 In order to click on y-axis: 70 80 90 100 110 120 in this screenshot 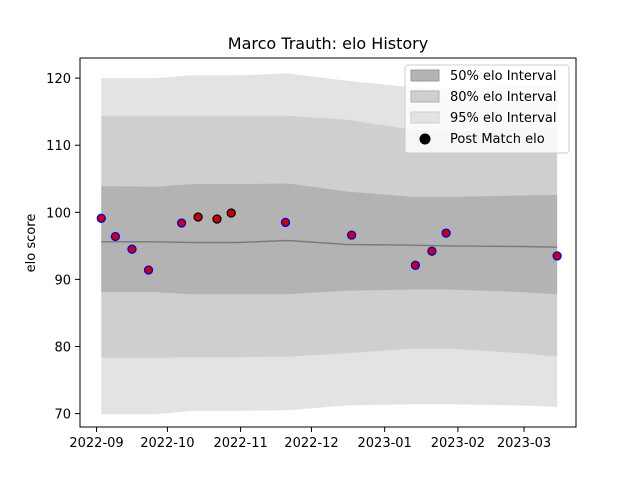, I will do `click(63, 247)`.